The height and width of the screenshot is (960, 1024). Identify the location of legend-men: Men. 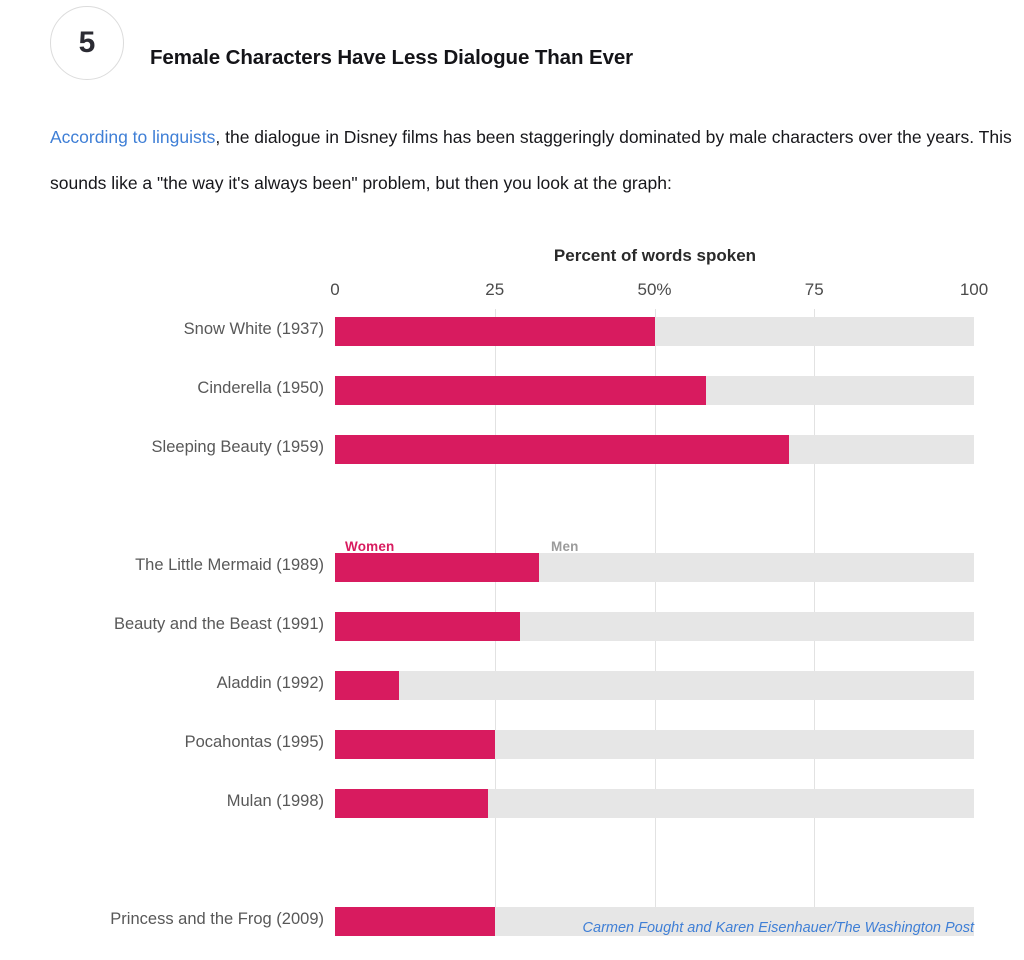
(565, 546).